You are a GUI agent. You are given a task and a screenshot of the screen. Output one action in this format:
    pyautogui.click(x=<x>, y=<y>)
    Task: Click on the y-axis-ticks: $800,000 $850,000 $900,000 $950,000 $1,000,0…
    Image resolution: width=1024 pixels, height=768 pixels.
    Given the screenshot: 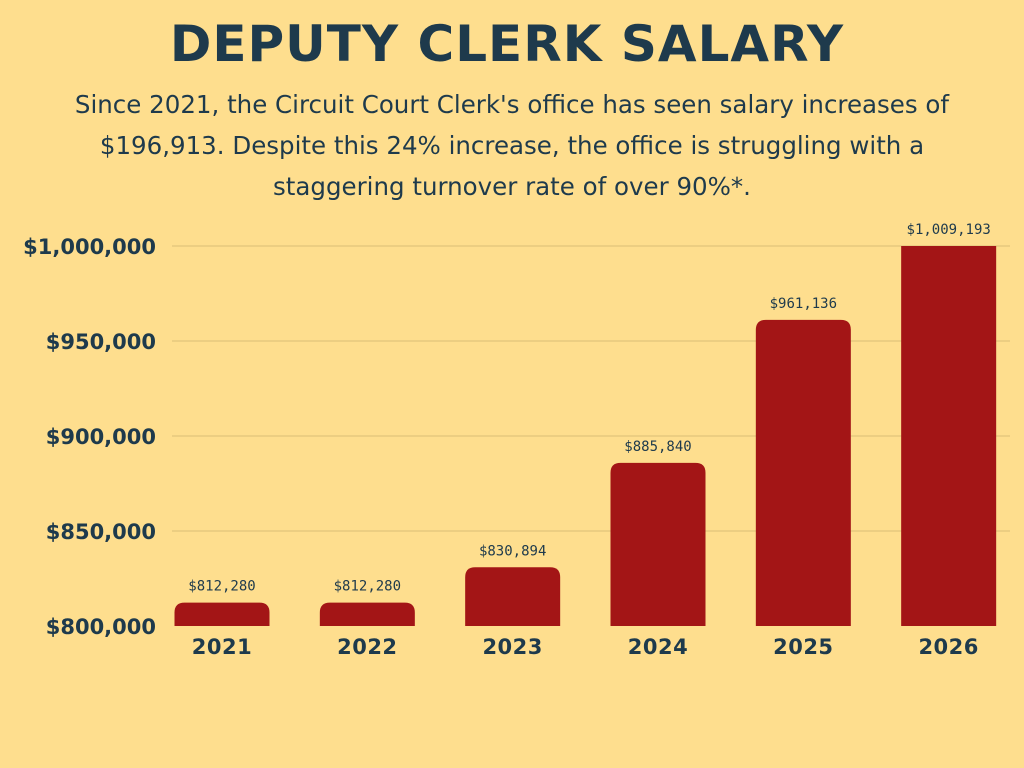 What is the action you would take?
    pyautogui.click(x=89, y=437)
    